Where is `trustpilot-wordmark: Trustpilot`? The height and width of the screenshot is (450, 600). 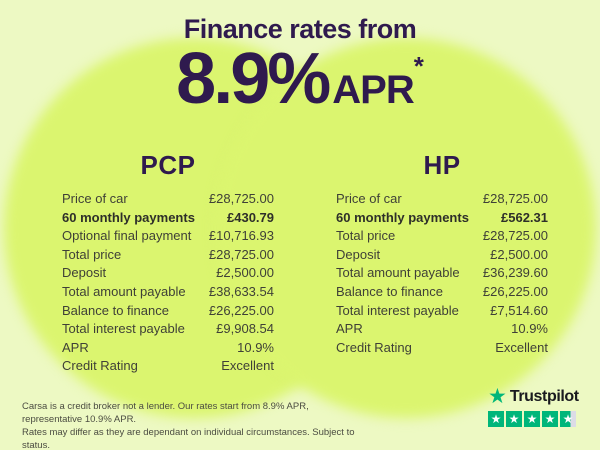
trustpilot-wordmark: Trustpilot is located at coordinates (544, 396).